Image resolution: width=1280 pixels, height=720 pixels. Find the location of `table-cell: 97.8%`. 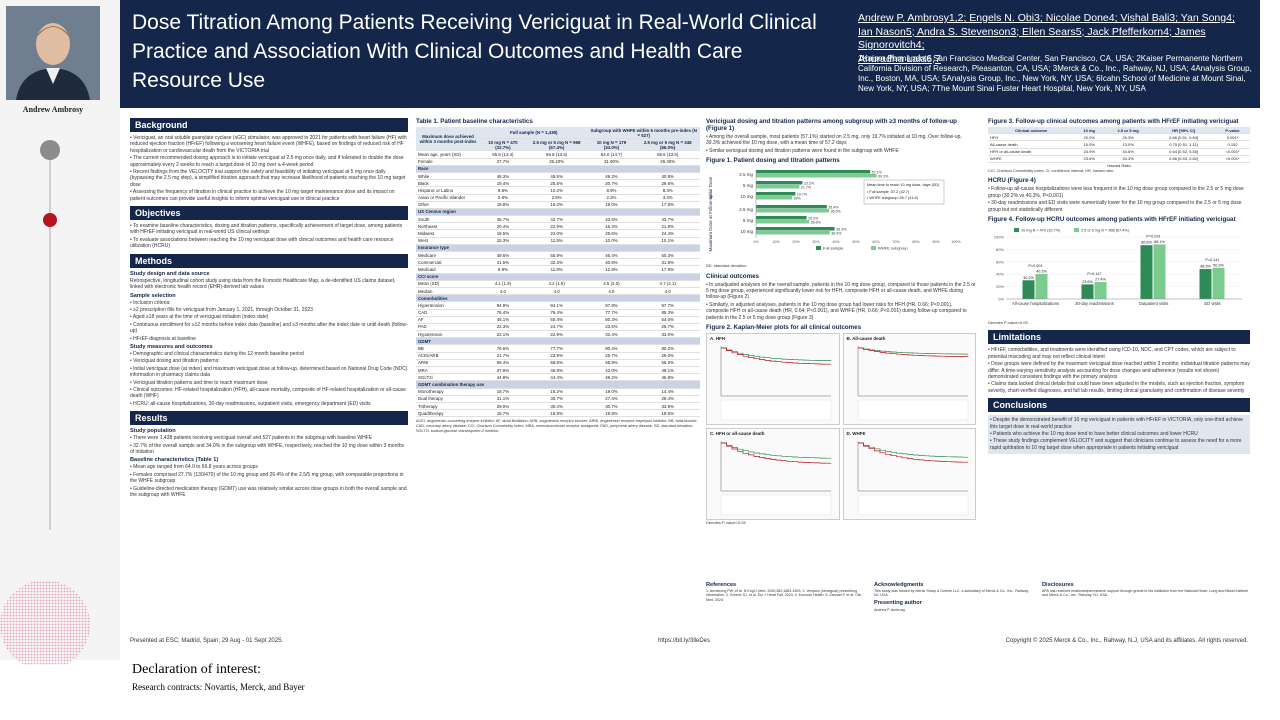

table-cell: 97.8% is located at coordinates (611, 305).